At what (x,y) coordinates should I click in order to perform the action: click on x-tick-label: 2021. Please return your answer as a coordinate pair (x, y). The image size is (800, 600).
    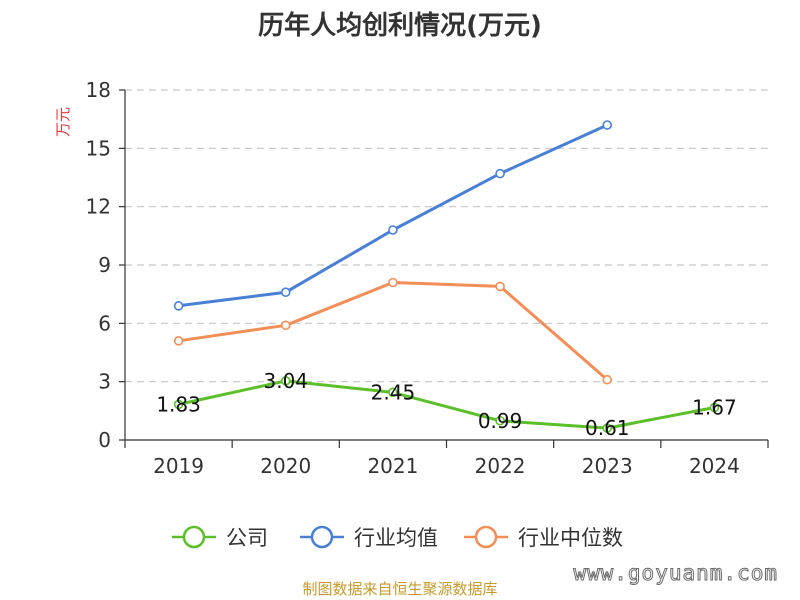
    Looking at the image, I should click on (392, 466).